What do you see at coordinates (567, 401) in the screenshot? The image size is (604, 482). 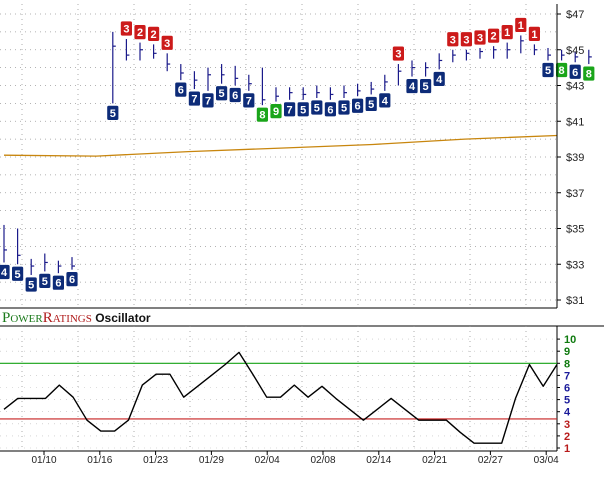 I see `oscillator-tick-label: 5` at bounding box center [567, 401].